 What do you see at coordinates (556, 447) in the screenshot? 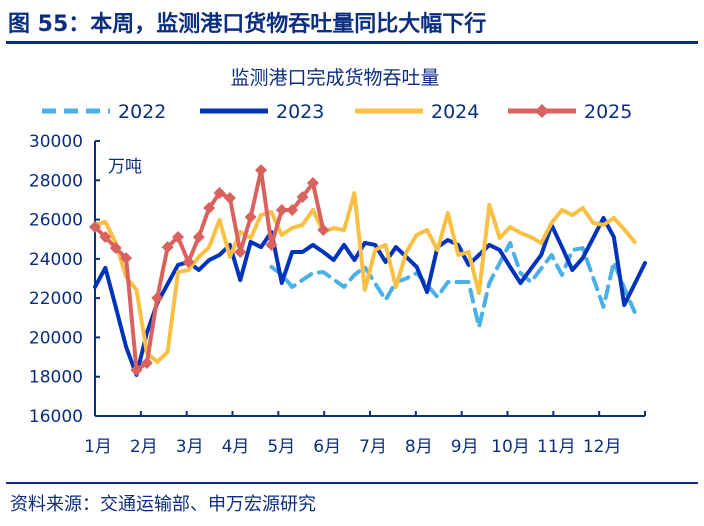
I see `x-tick-label: 11月` at bounding box center [556, 447].